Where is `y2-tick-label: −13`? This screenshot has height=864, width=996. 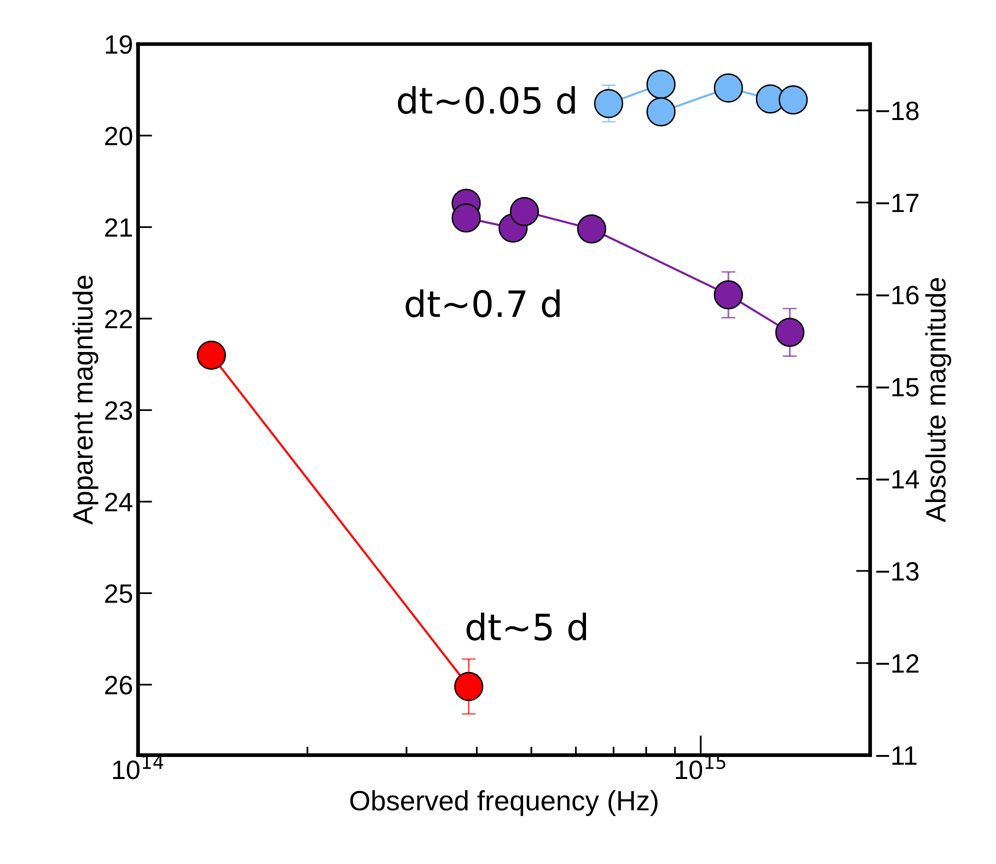 y2-tick-label: −13 is located at coordinates (897, 571).